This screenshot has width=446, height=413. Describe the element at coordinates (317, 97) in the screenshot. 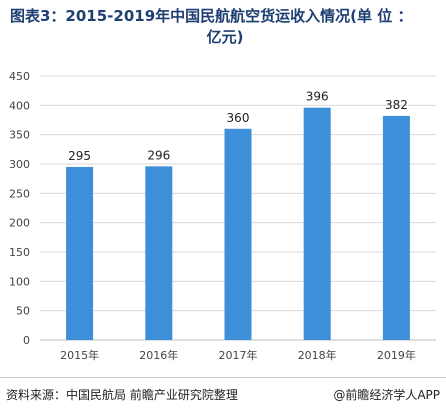

I see `data-label: 396` at that location.